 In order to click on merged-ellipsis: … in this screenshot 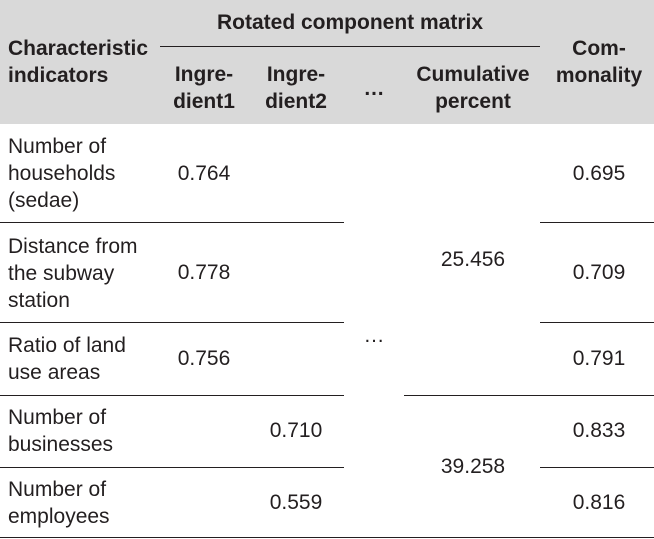, I will do `click(374, 335)`.